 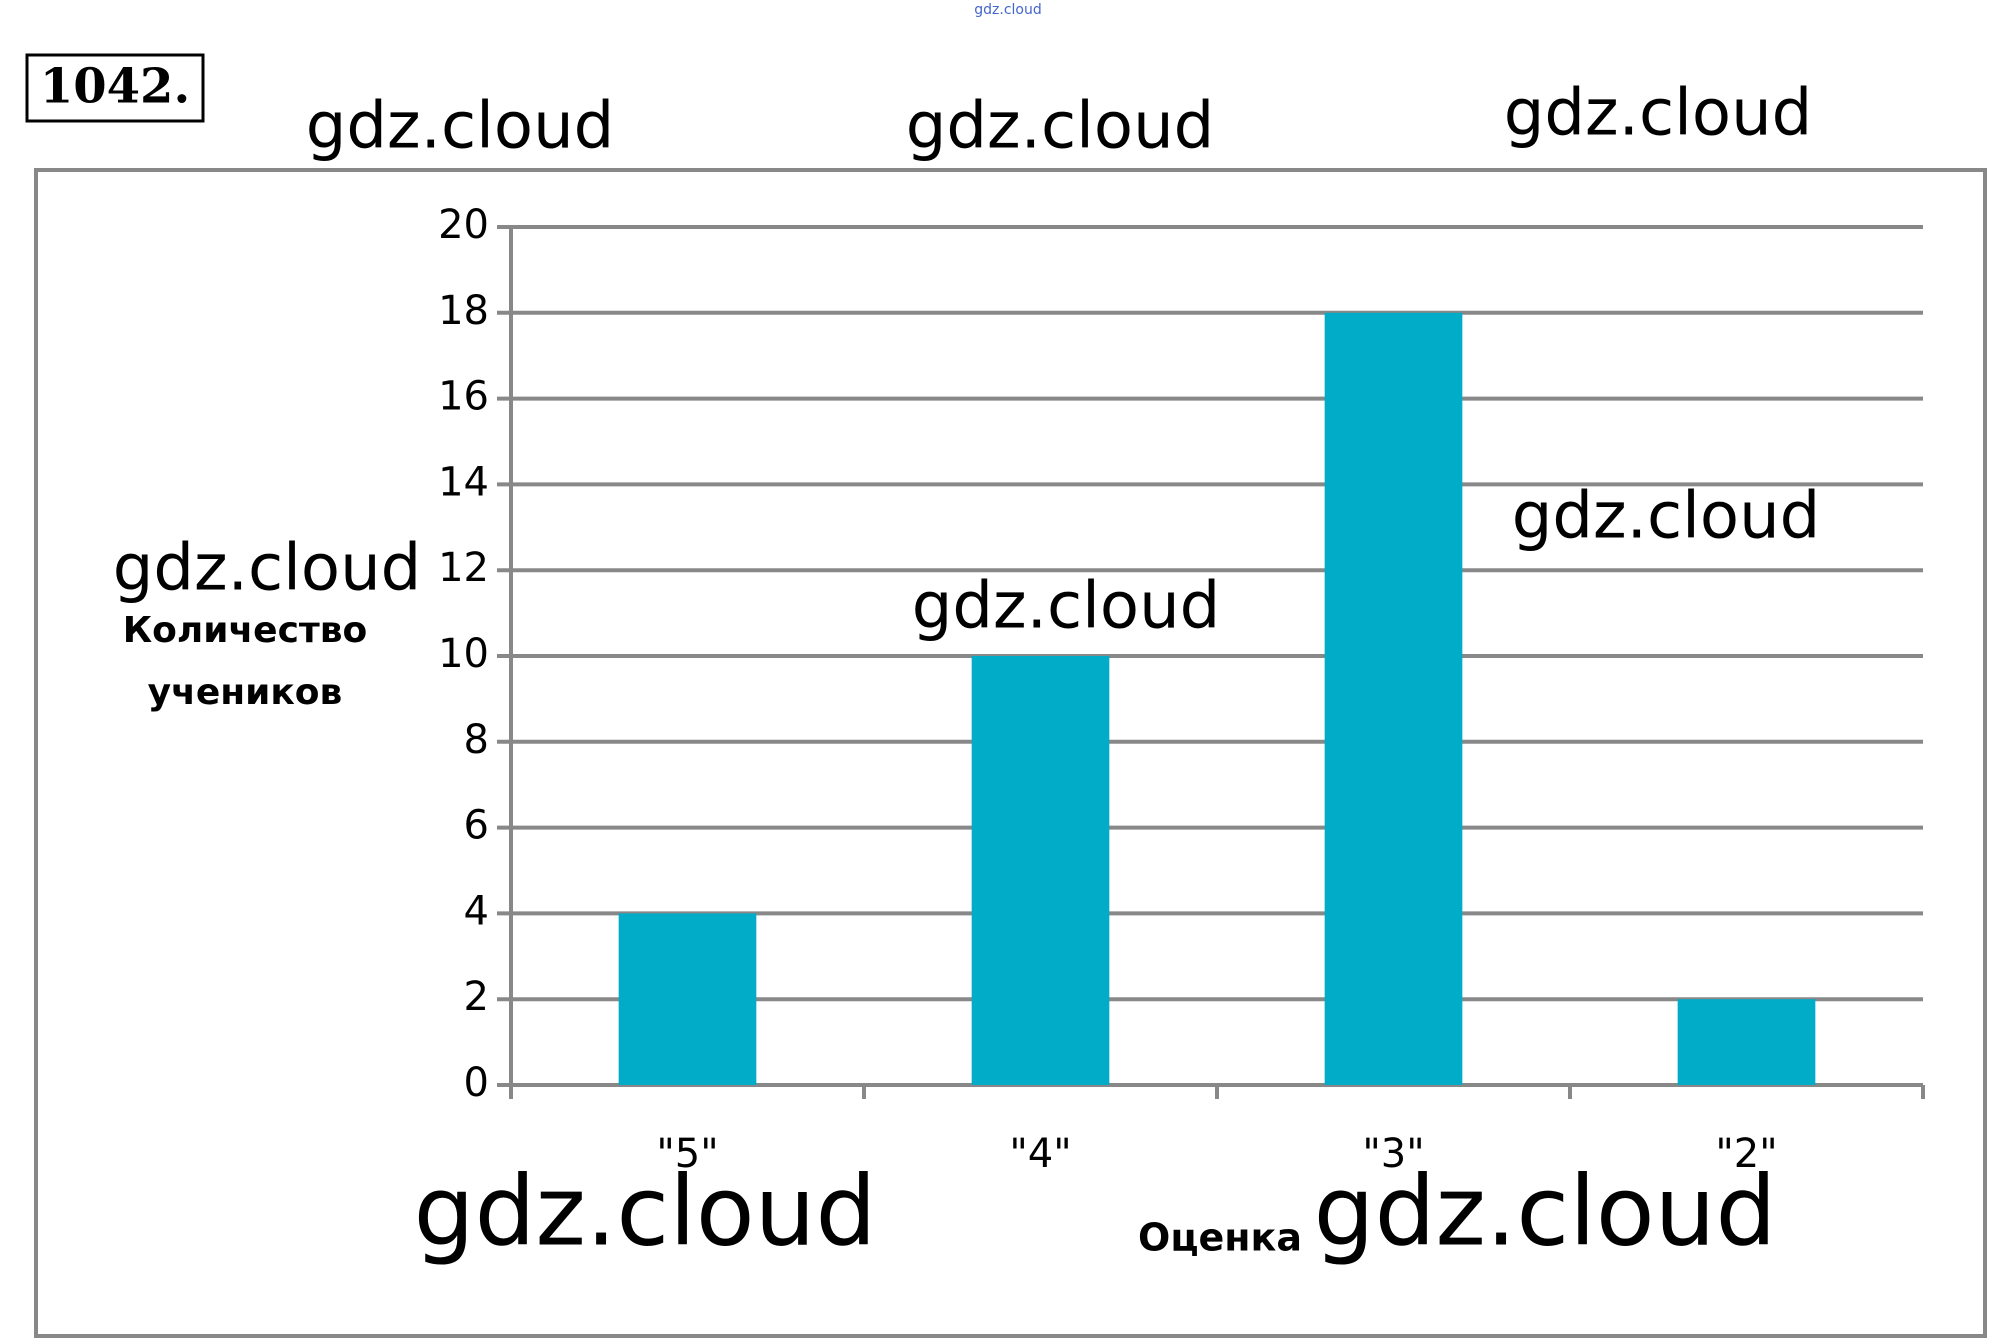 I want to click on y-tick-label: 18, so click(x=463, y=311).